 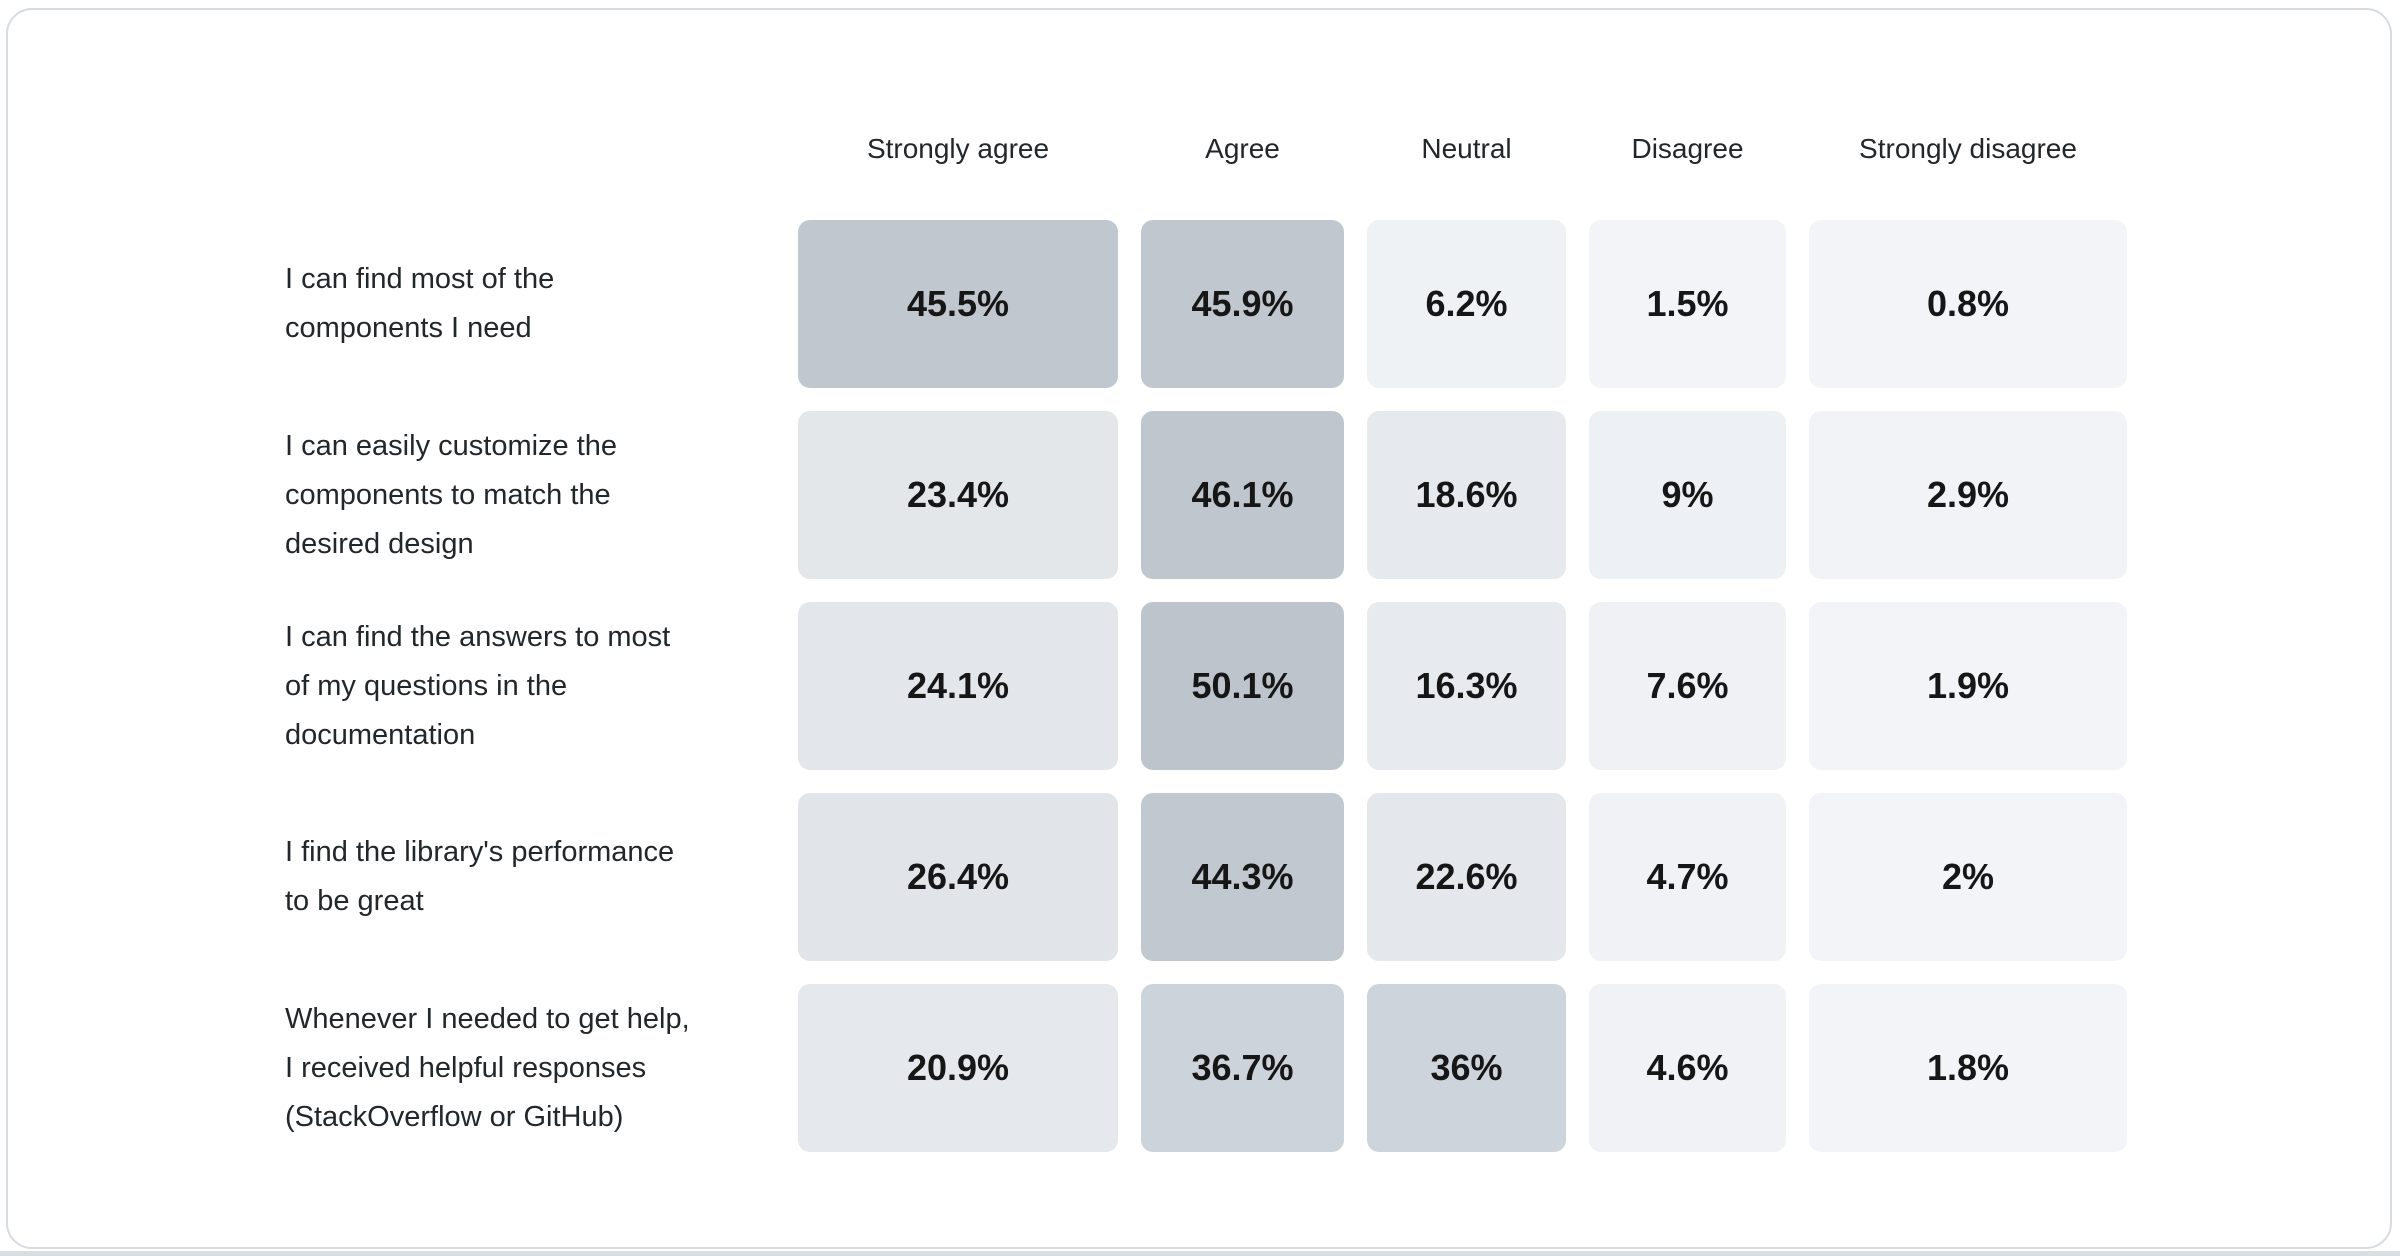 I want to click on corner-spacer, so click(x=530, y=148).